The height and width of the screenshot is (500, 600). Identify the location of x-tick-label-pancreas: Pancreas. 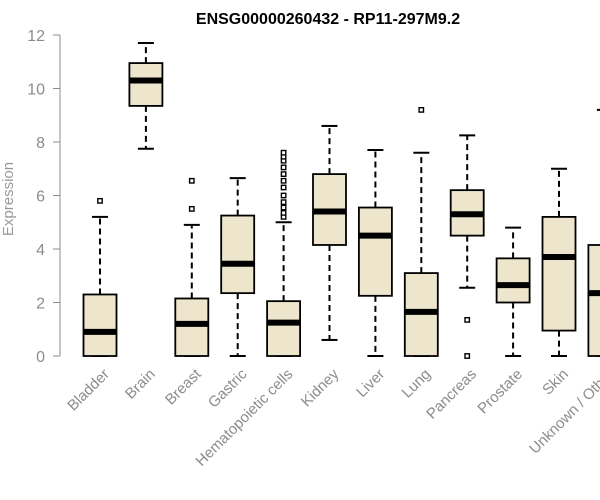
(451, 394).